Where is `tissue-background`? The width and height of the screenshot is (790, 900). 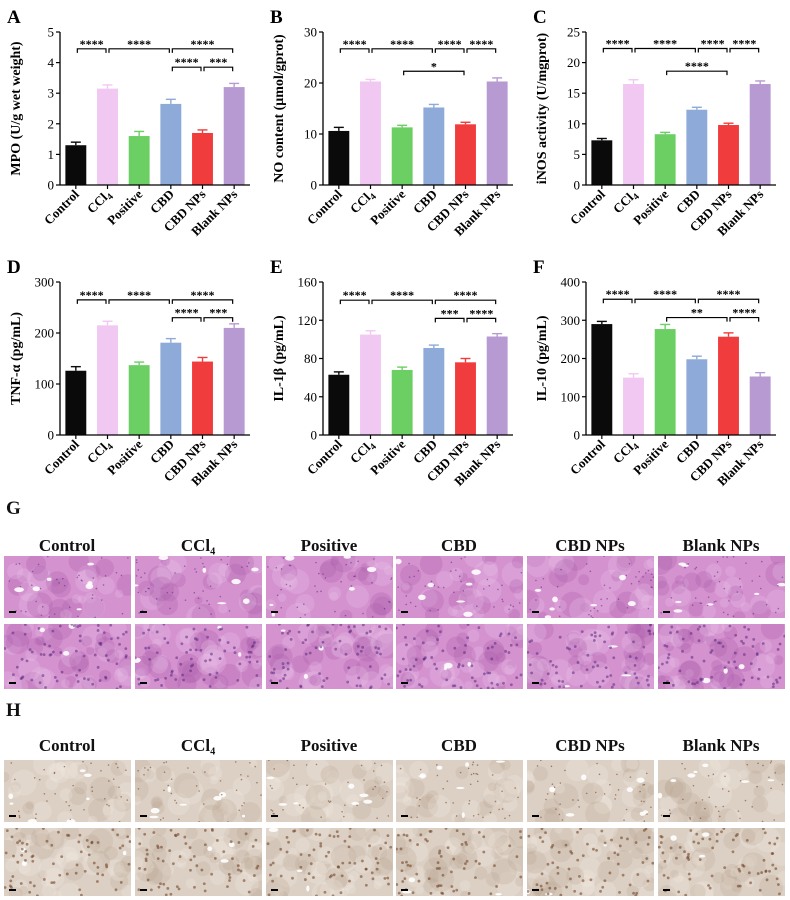 tissue-background is located at coordinates (459, 862).